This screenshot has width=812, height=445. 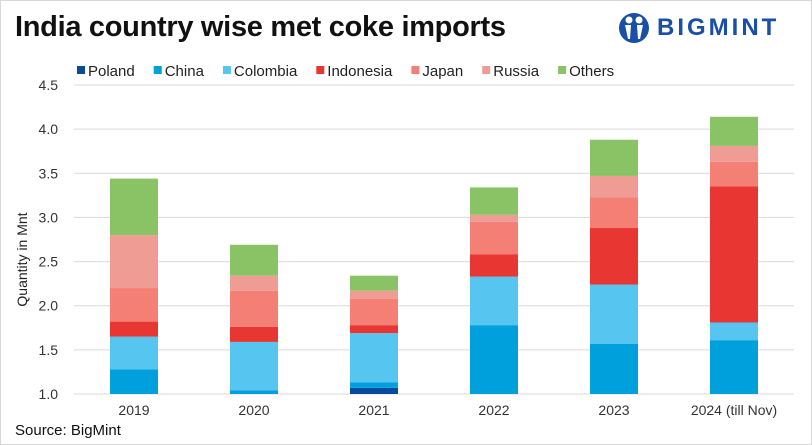 I want to click on y-tick-label: 2.5, so click(x=49, y=262).